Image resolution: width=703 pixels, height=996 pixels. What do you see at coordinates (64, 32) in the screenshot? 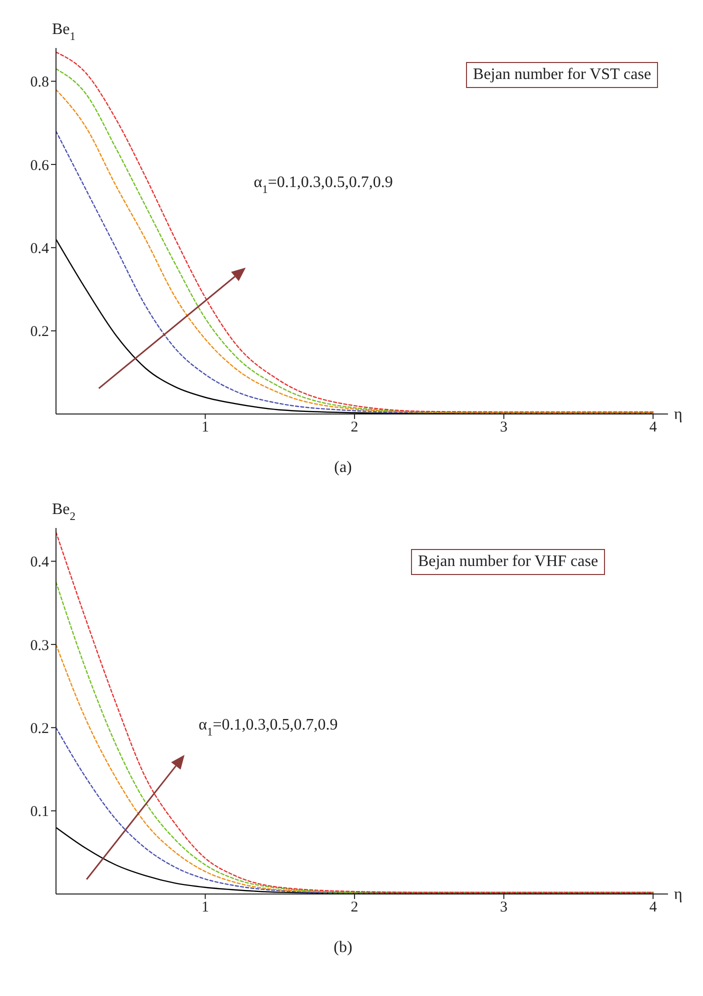
I see `y-axis-title: Be$_{1}$` at bounding box center [64, 32].